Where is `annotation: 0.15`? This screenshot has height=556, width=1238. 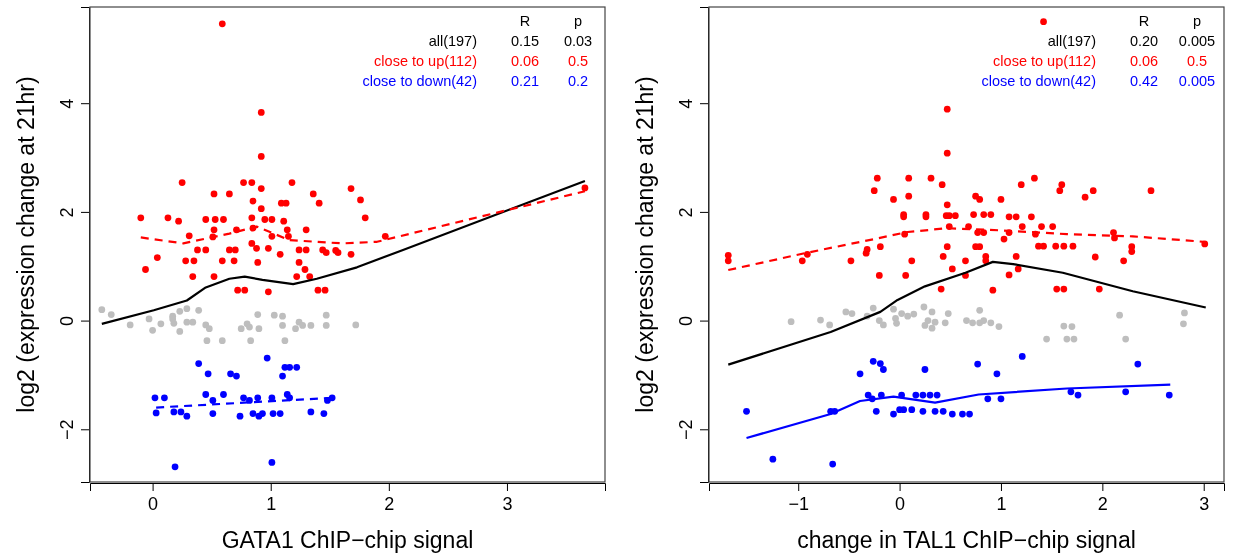
annotation: 0.15 is located at coordinates (525, 41).